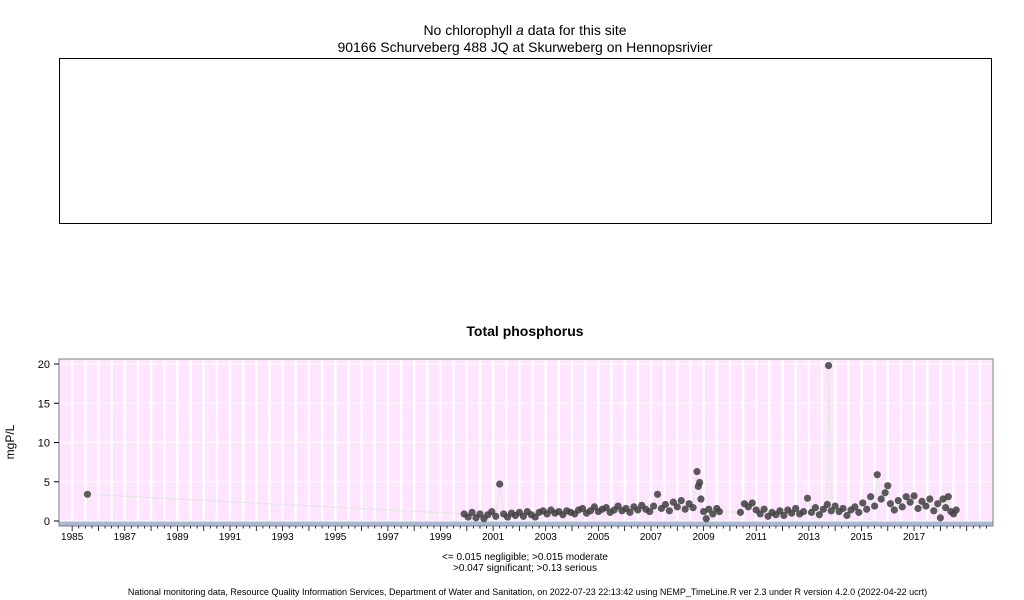 Image resolution: width=1024 pixels, height=600 pixels. Describe the element at coordinates (525, 331) in the screenshot. I see `chart-title: Total phosphorus` at that location.